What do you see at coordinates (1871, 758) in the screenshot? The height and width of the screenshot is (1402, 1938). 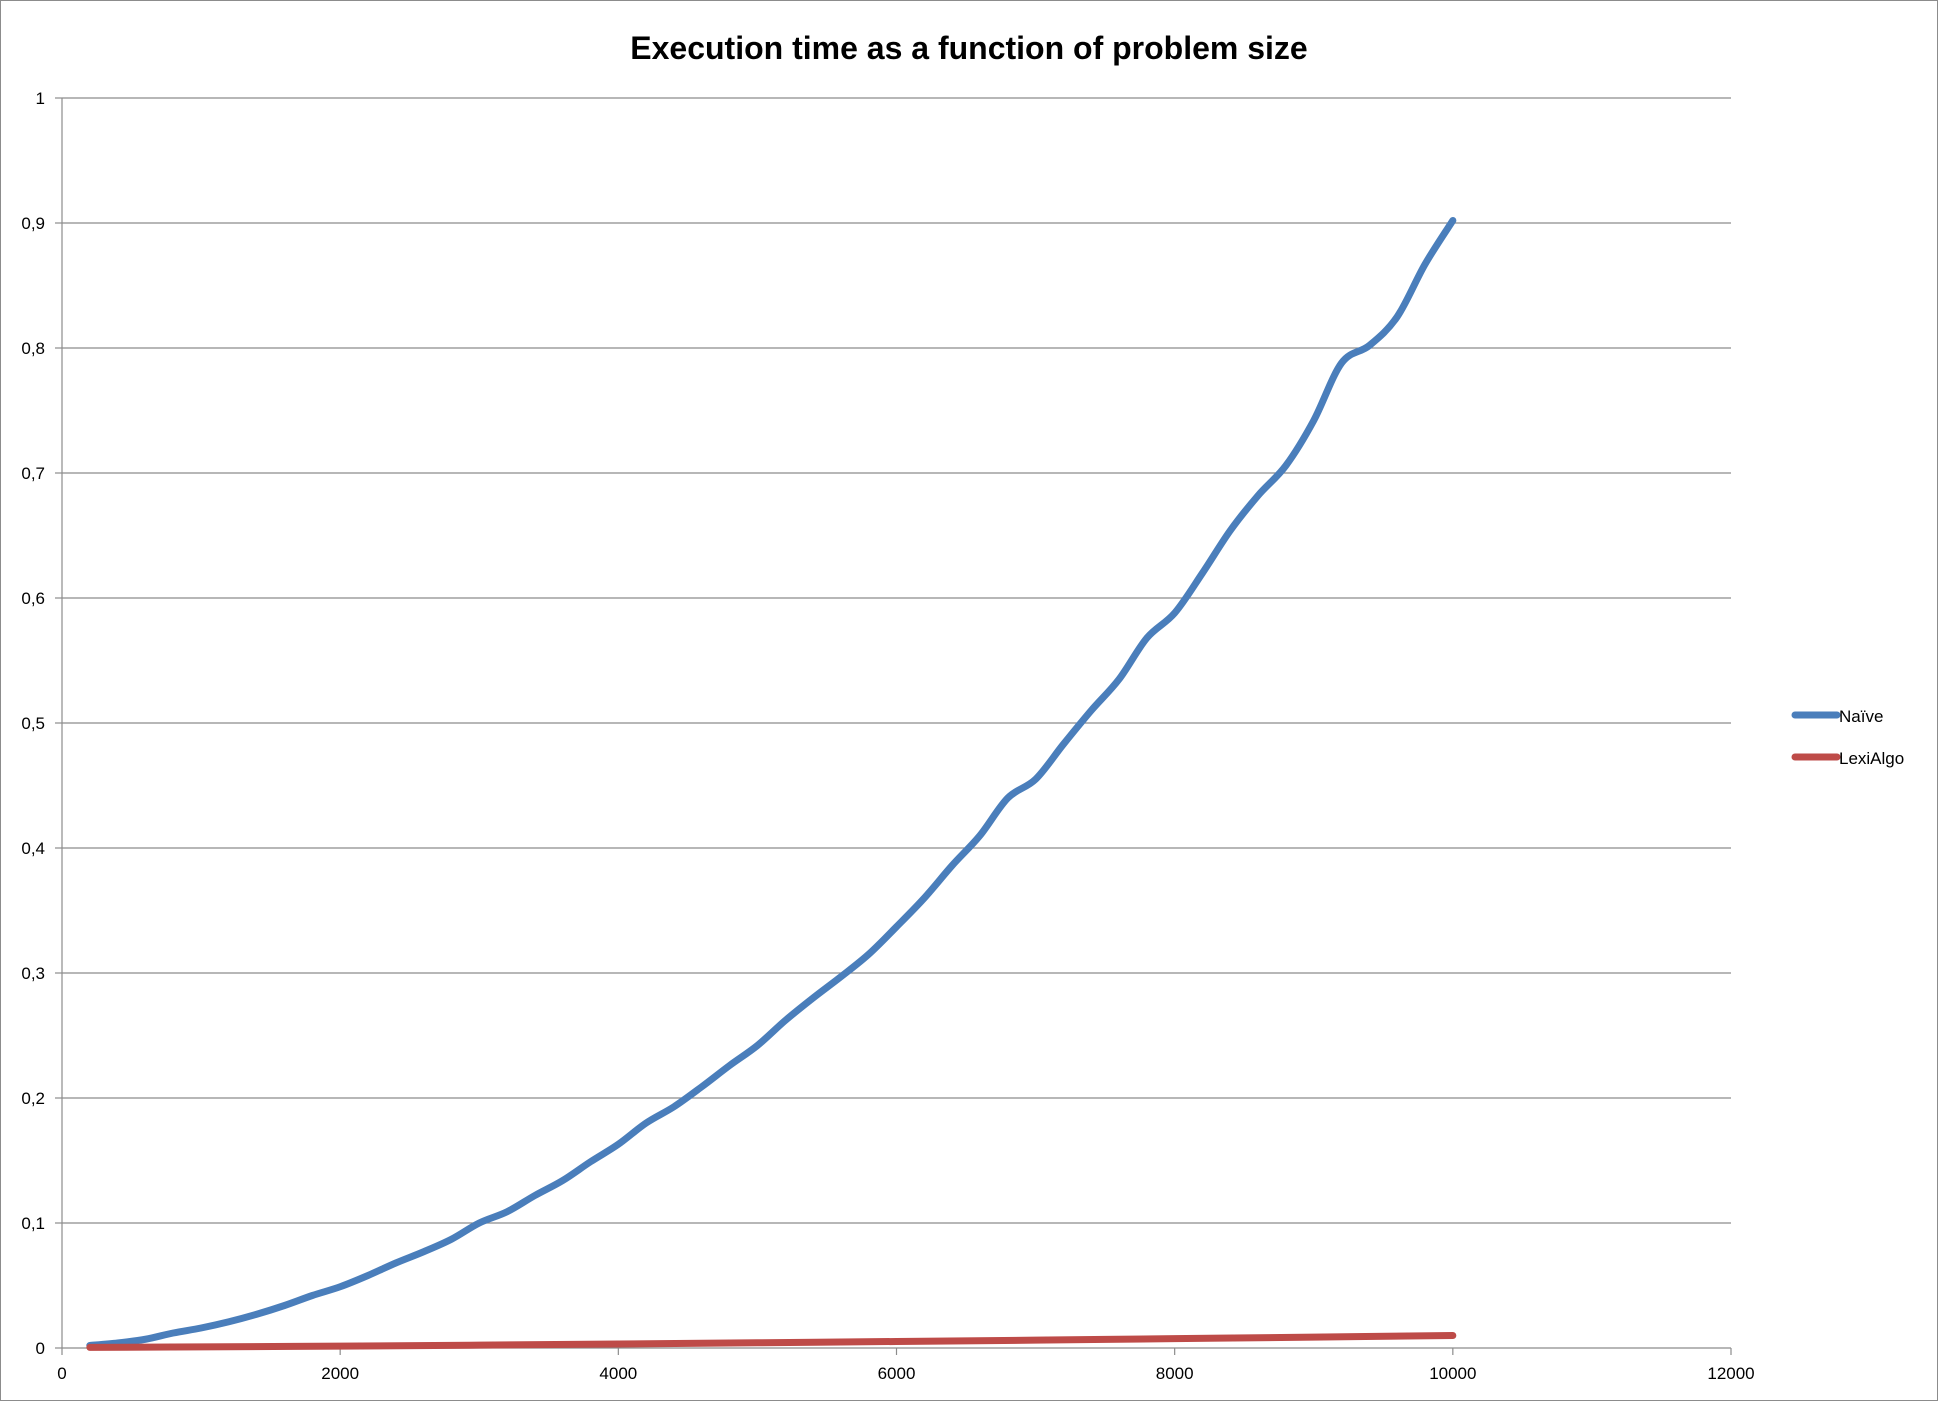 I see `legend-label: LexiAlgo` at bounding box center [1871, 758].